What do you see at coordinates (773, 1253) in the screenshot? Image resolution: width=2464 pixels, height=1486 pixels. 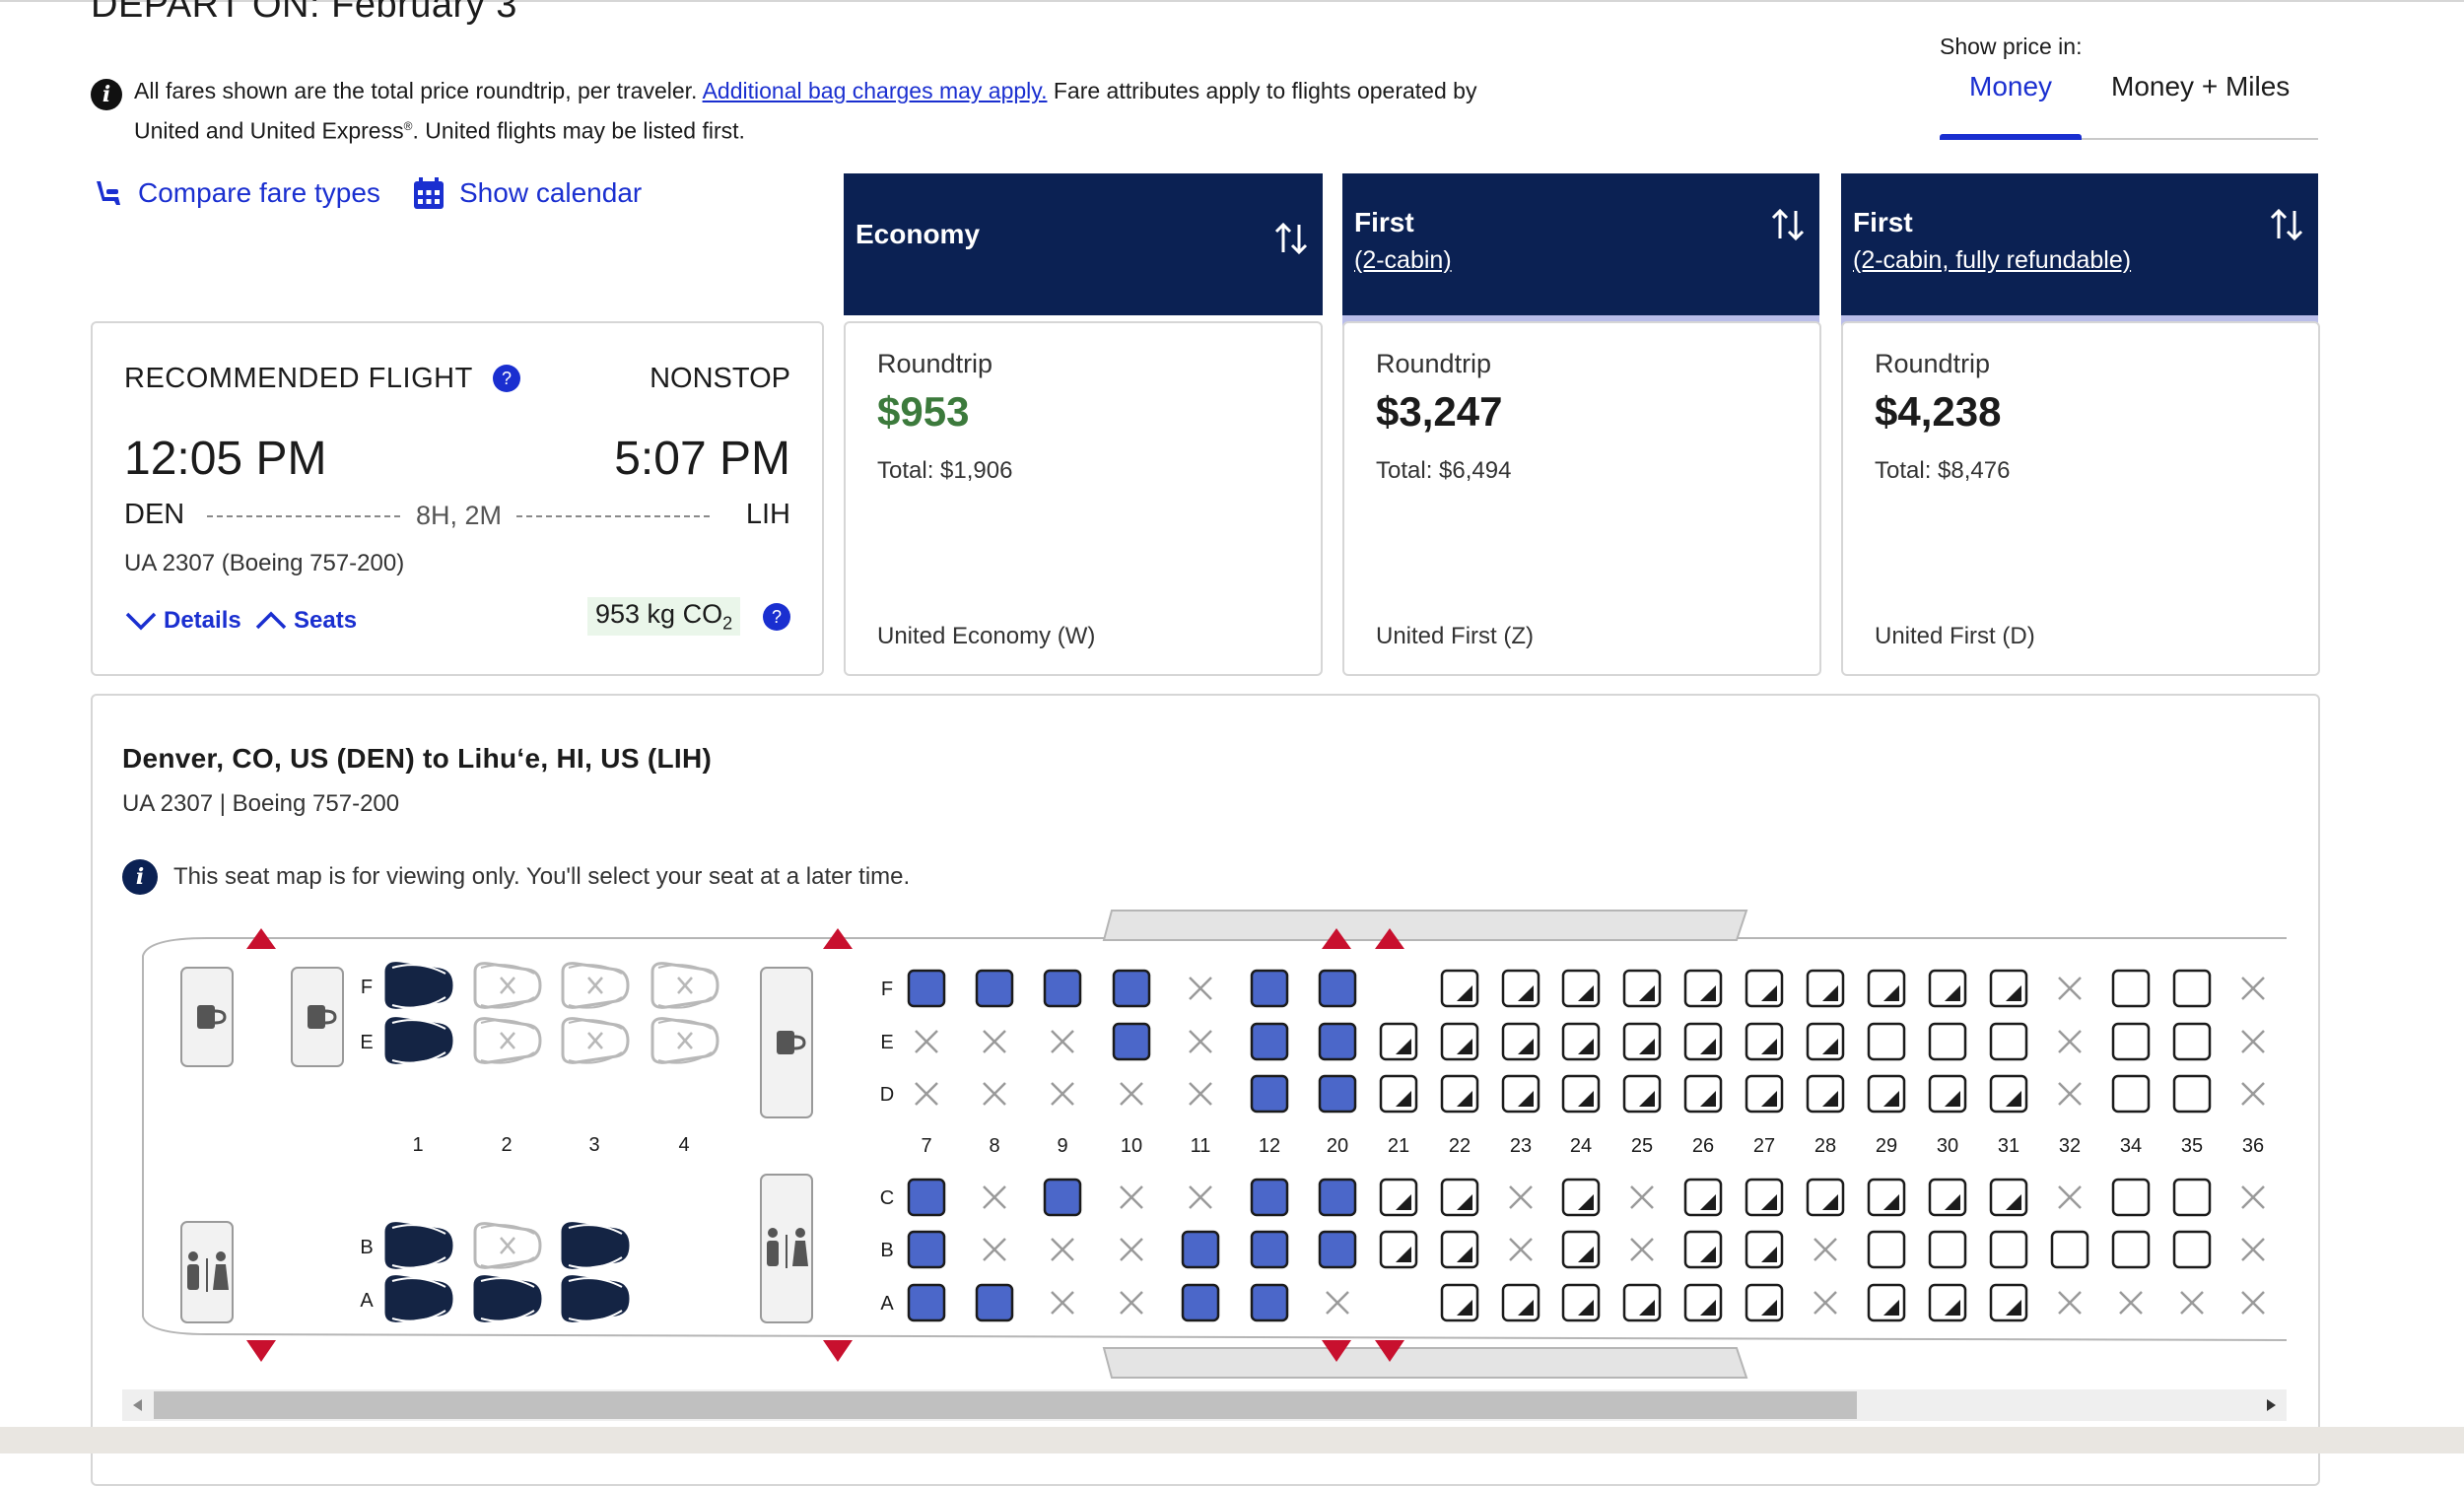 I see `lavatory-icon-body` at bounding box center [773, 1253].